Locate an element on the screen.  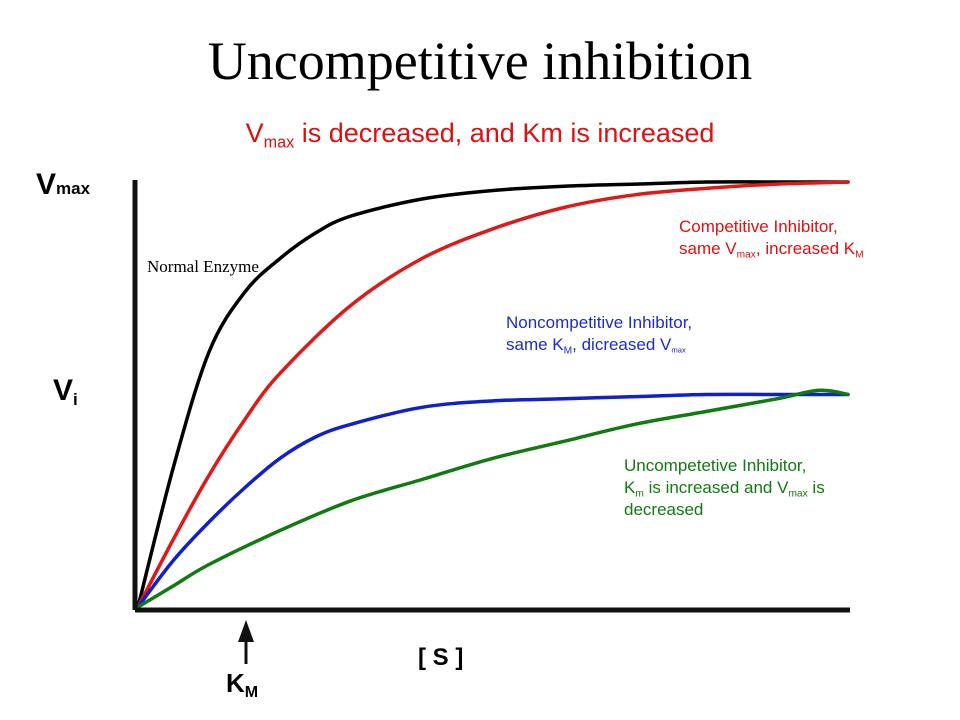
page-title: Uncompetitive inhibition is located at coordinates (480, 61).